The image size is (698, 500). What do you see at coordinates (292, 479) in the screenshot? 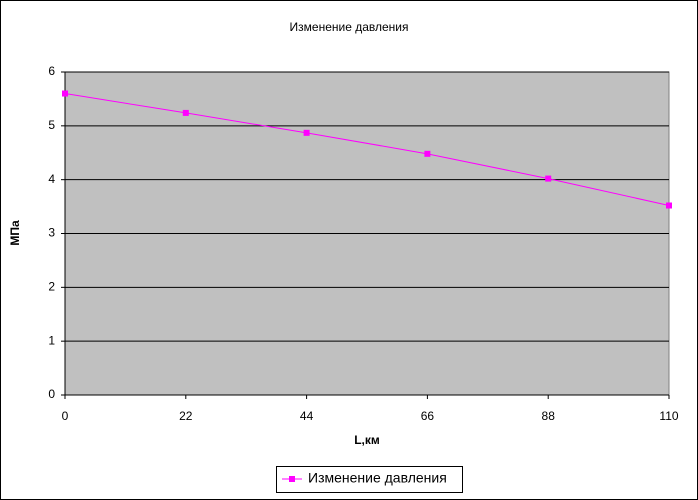
I see `legend-marker` at bounding box center [292, 479].